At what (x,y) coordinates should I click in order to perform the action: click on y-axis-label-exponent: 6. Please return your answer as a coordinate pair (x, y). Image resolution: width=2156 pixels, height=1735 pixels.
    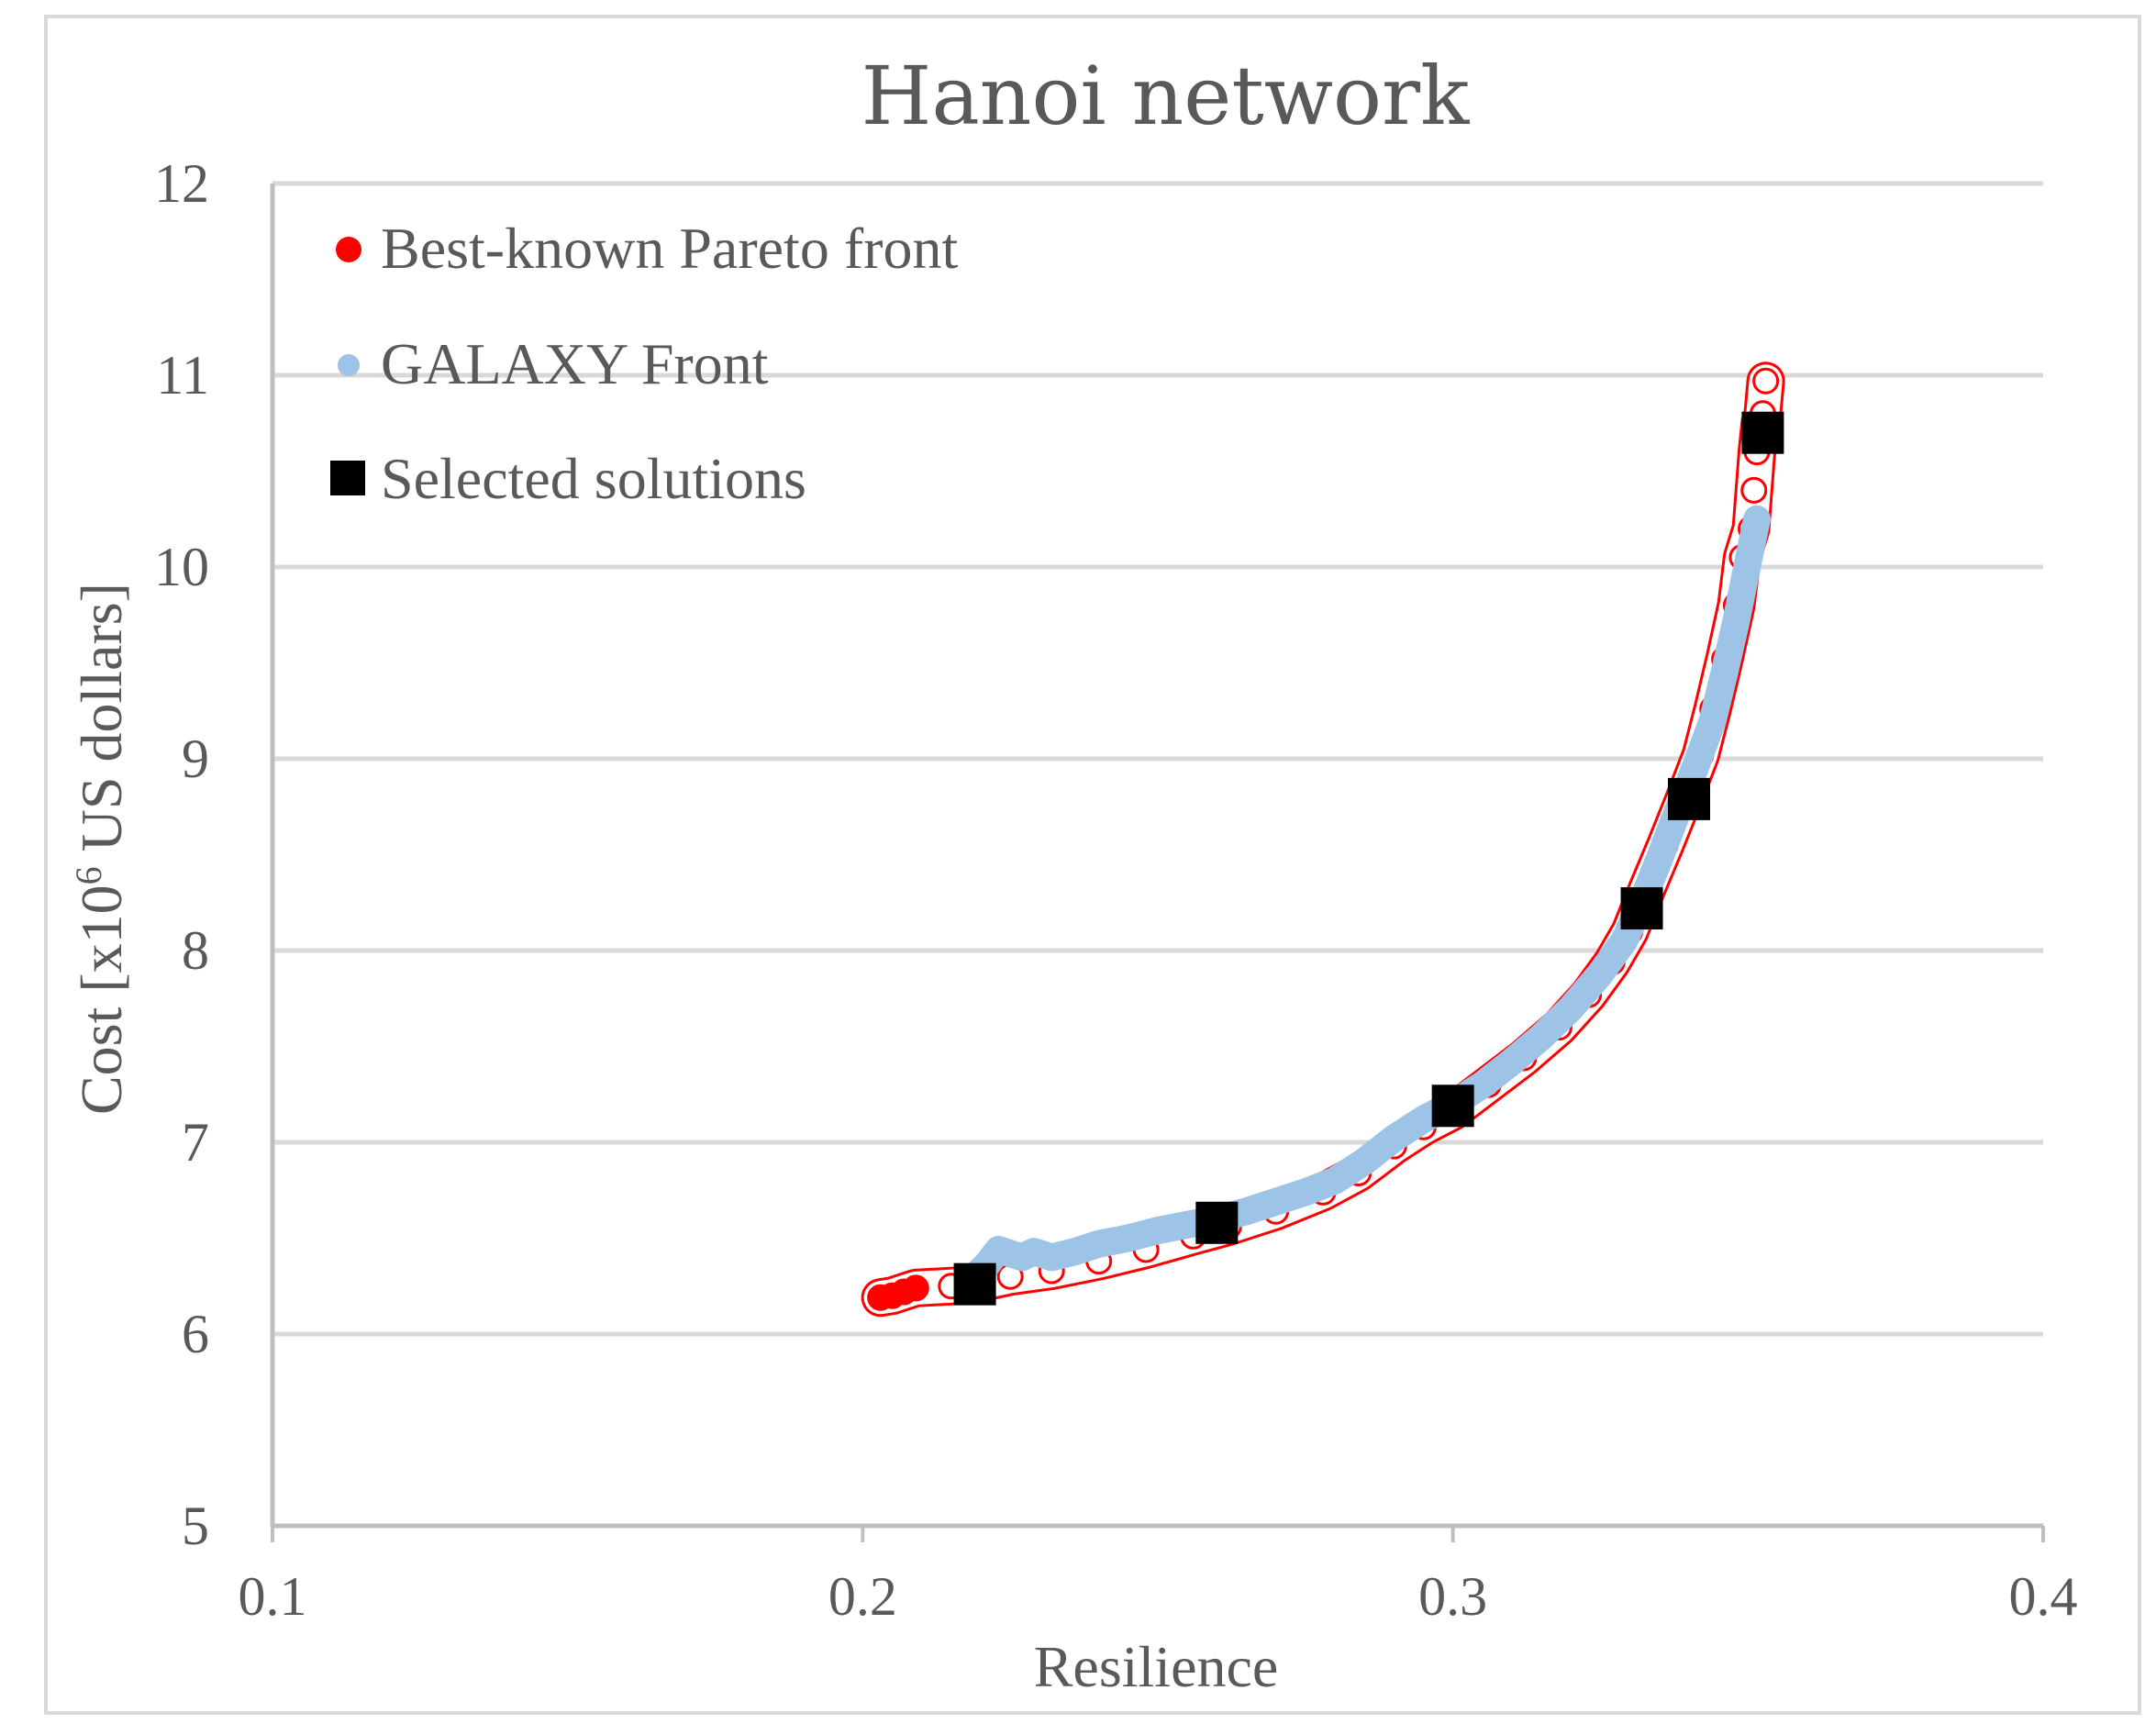
    Looking at the image, I should click on (88, 875).